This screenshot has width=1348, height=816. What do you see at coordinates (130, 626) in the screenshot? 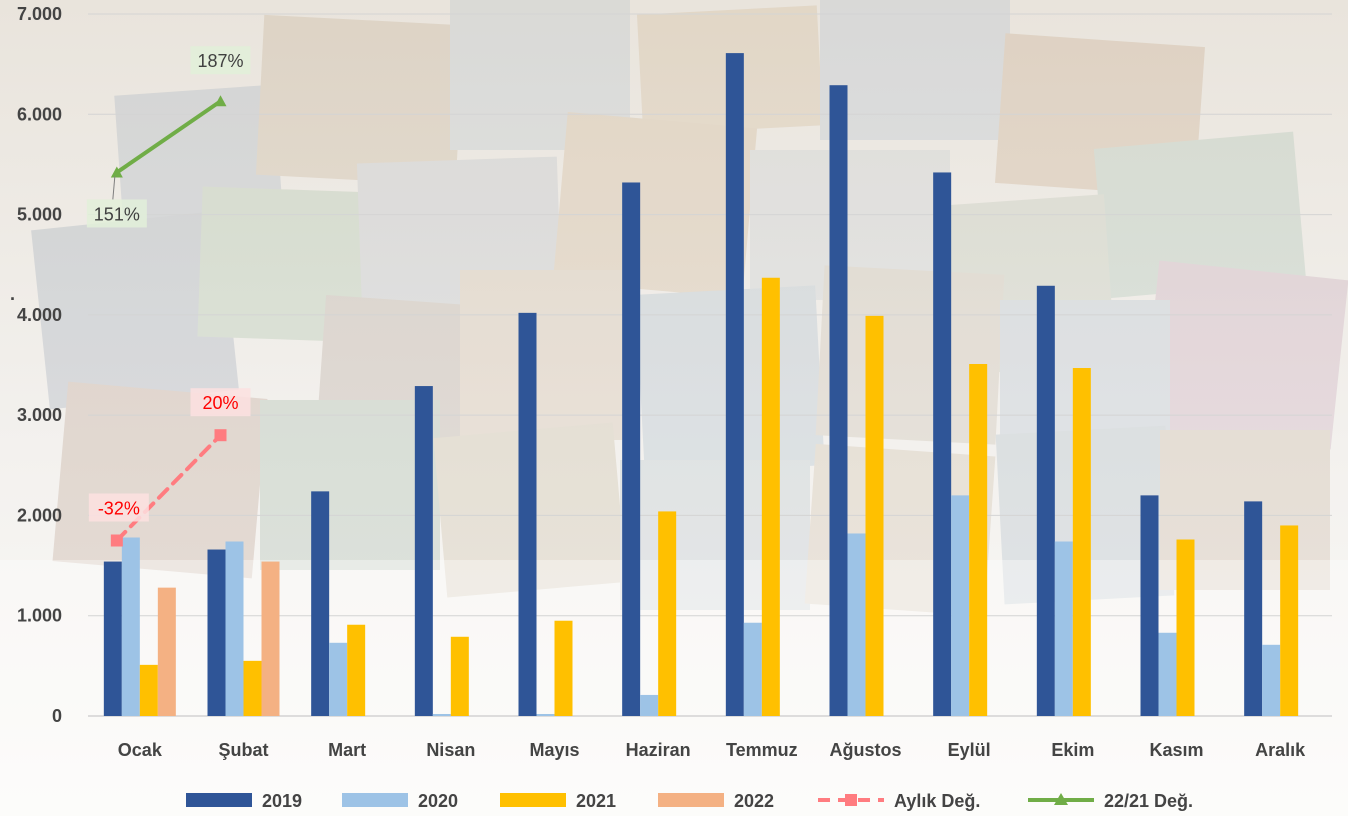
I see `bar-2020-Ocak` at bounding box center [130, 626].